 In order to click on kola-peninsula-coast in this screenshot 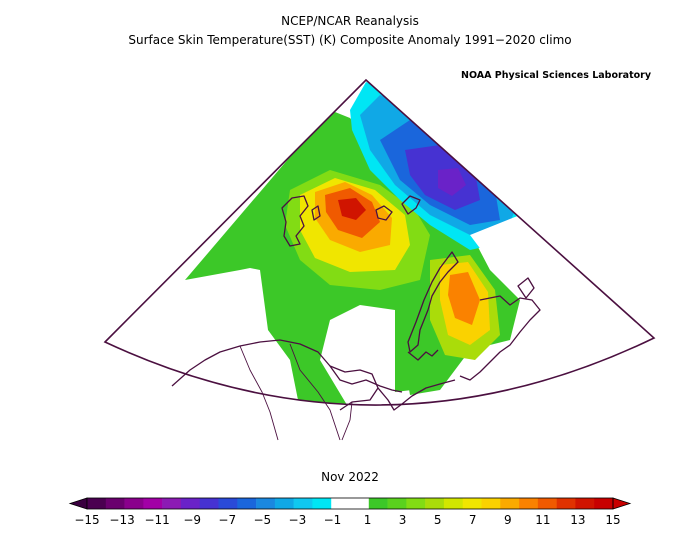, I will do `click(354, 388)`.